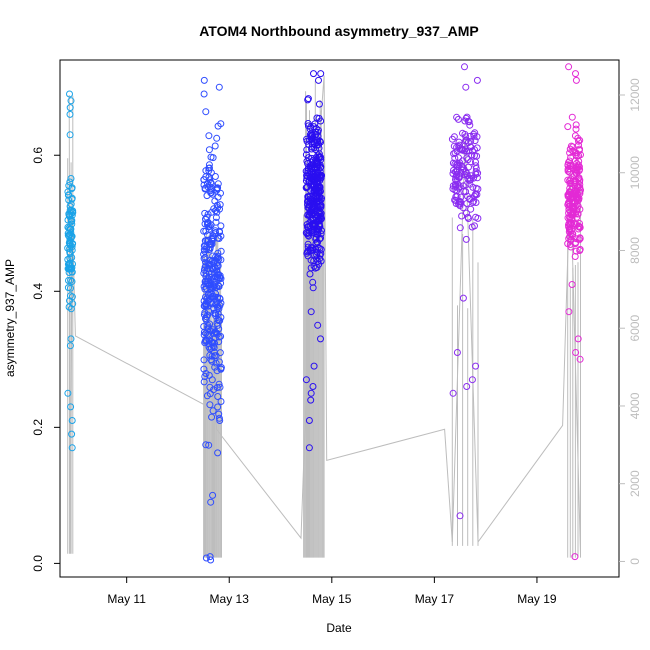 Image resolution: width=650 pixels, height=650 pixels. I want to click on y-tick-label: 0.2, so click(38, 427).